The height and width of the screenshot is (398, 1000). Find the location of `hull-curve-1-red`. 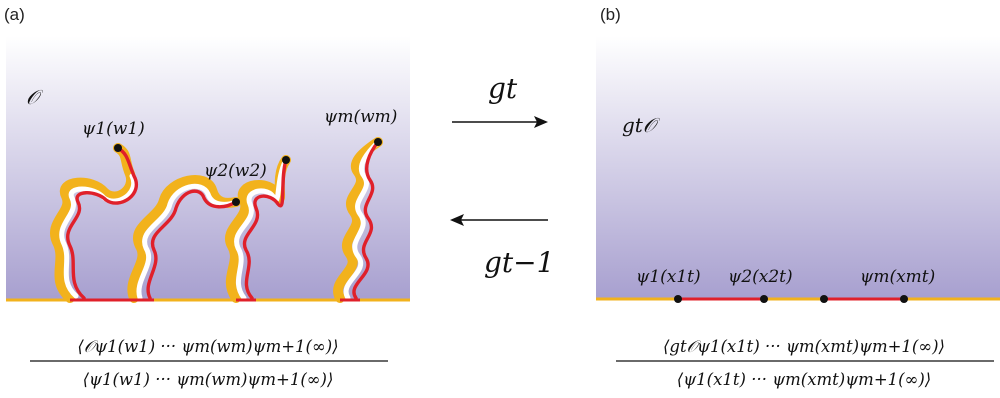

hull-curve-1-red is located at coordinates (102, 223).